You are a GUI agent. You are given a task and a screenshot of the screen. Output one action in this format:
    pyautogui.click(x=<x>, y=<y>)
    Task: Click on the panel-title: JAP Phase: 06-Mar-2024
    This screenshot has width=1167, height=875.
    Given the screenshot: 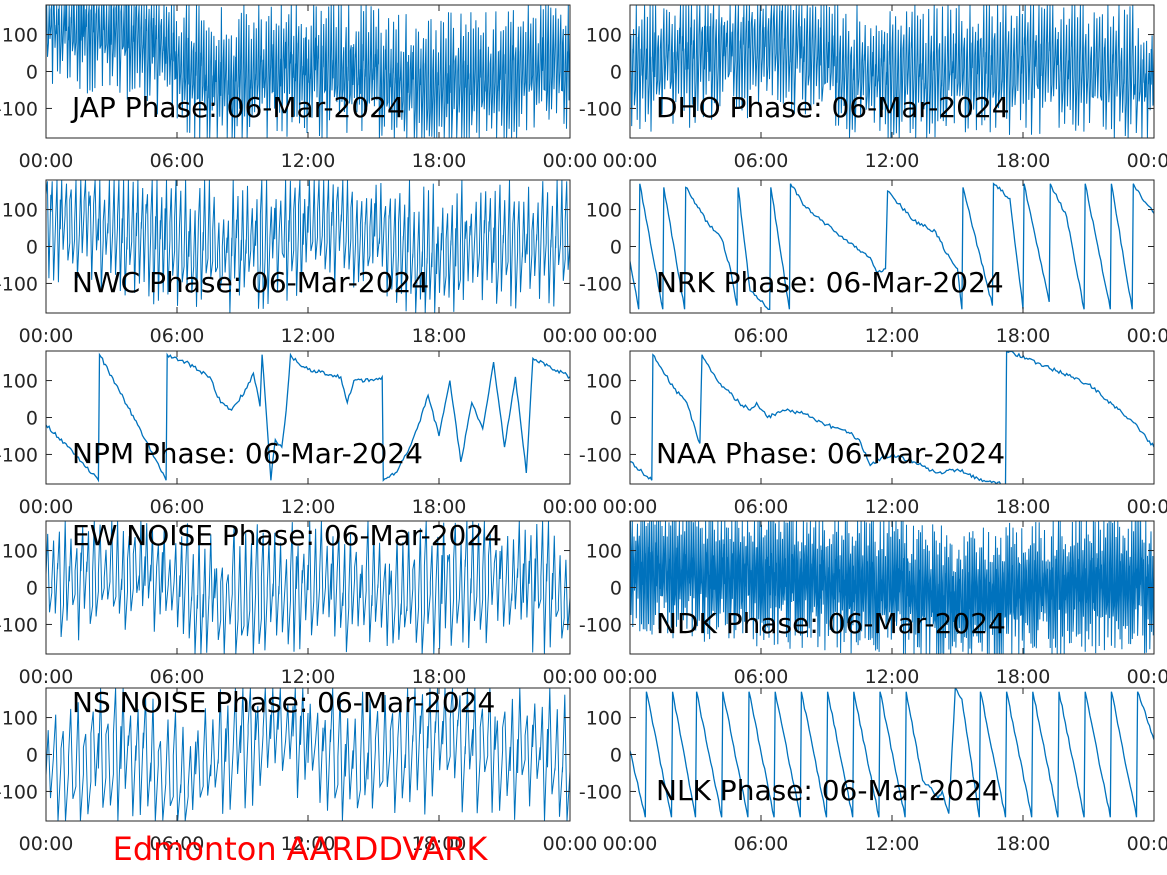 What is the action you would take?
    pyautogui.click(x=237, y=107)
    